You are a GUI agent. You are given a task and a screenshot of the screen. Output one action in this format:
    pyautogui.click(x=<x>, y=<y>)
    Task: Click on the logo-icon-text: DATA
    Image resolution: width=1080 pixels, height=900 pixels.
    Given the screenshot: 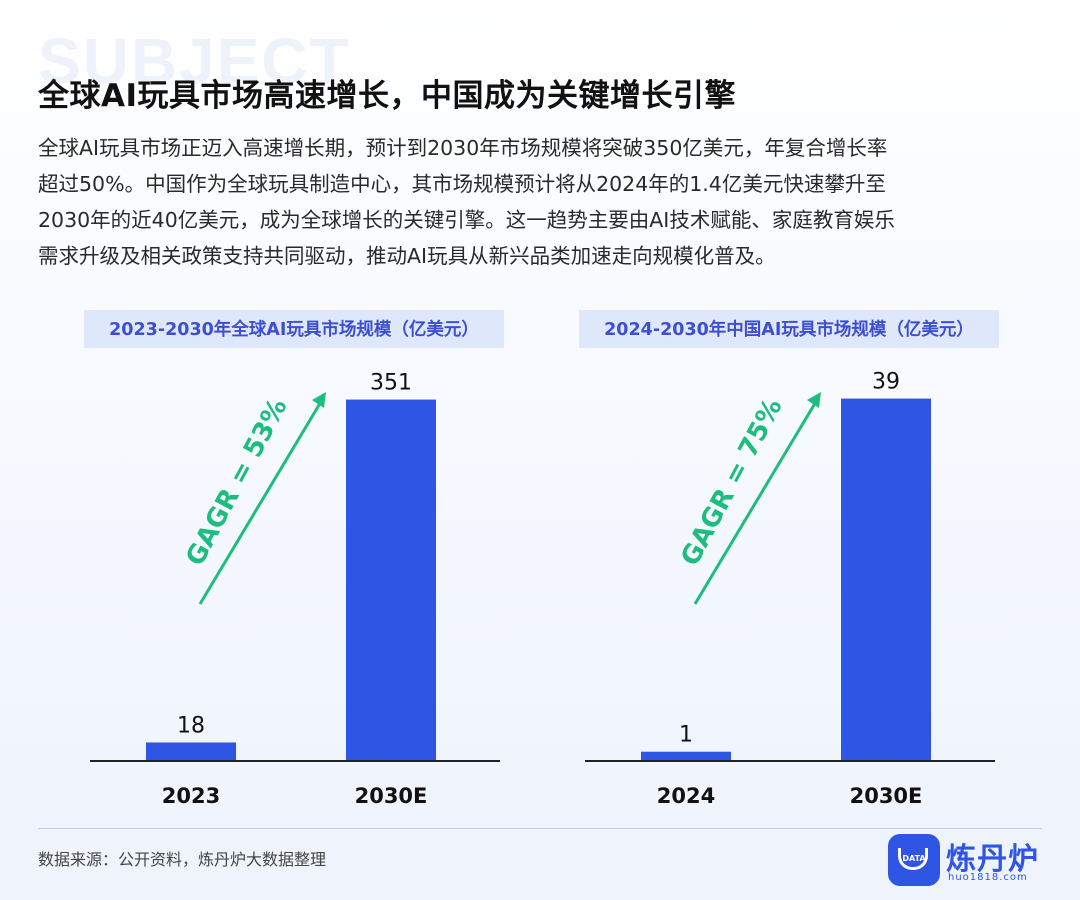 What is the action you would take?
    pyautogui.click(x=914, y=858)
    